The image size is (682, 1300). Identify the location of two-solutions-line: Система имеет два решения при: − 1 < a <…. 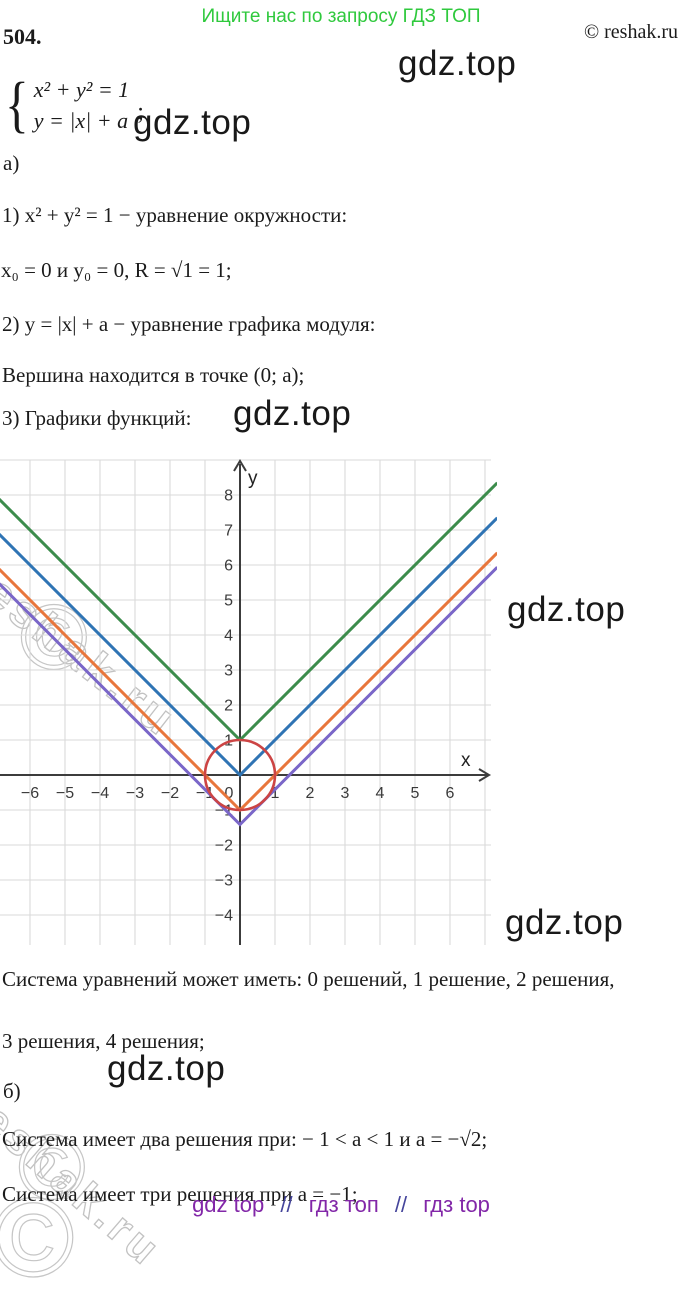
(245, 1139).